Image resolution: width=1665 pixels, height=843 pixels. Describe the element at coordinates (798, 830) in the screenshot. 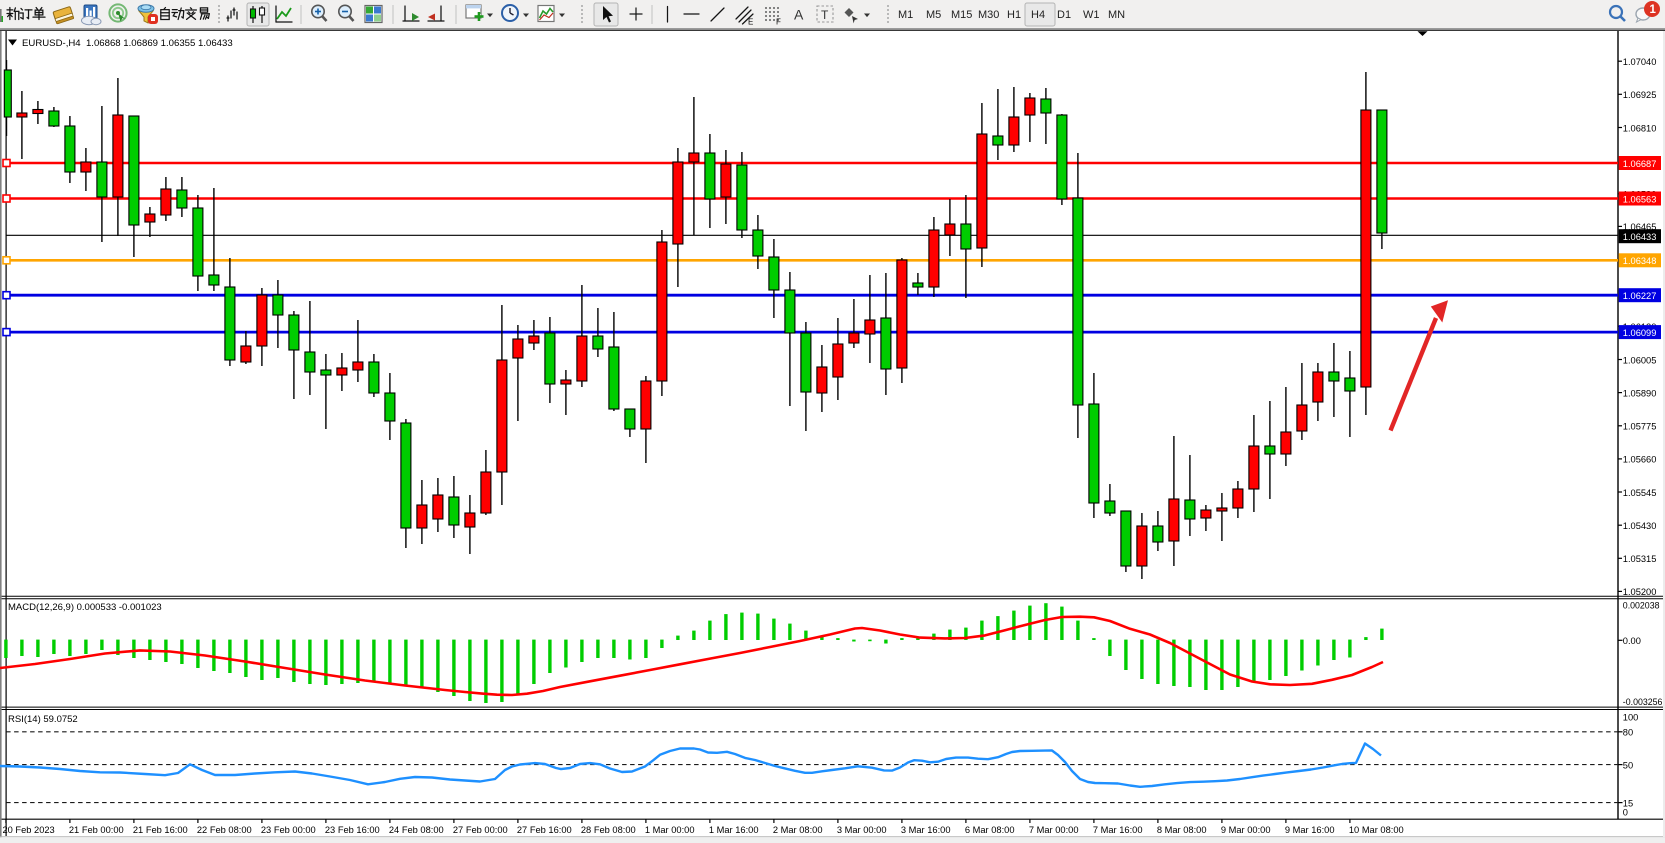

I see `svg-text: 2 Mar 08:00` at that location.